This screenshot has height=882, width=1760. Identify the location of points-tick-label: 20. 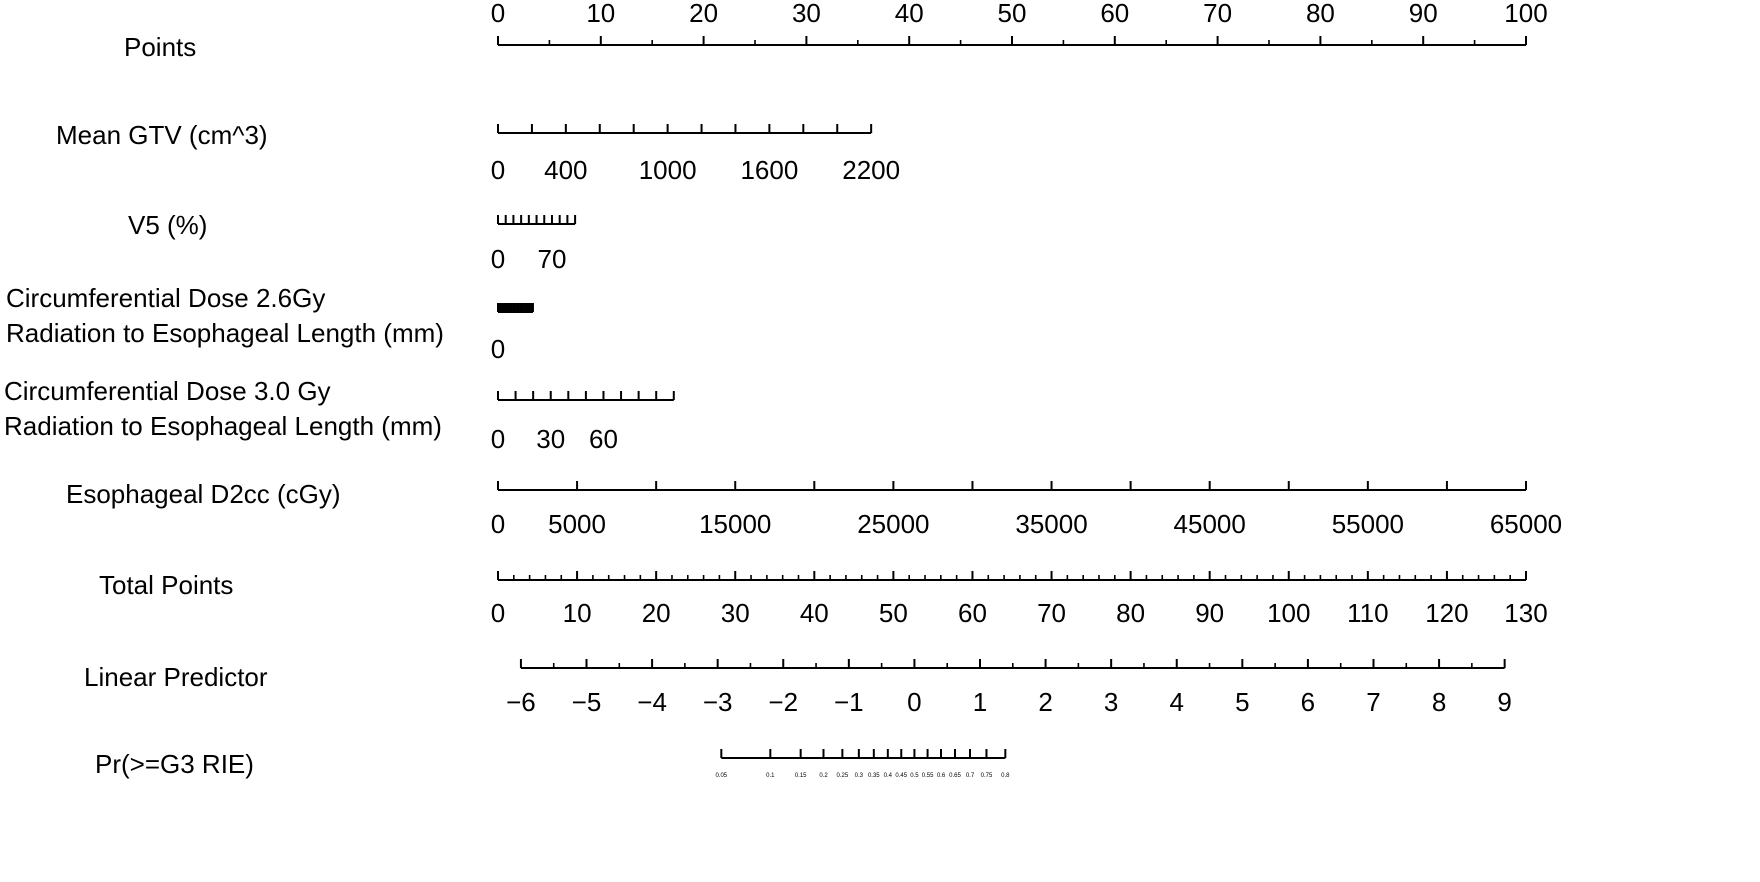
(703, 14).